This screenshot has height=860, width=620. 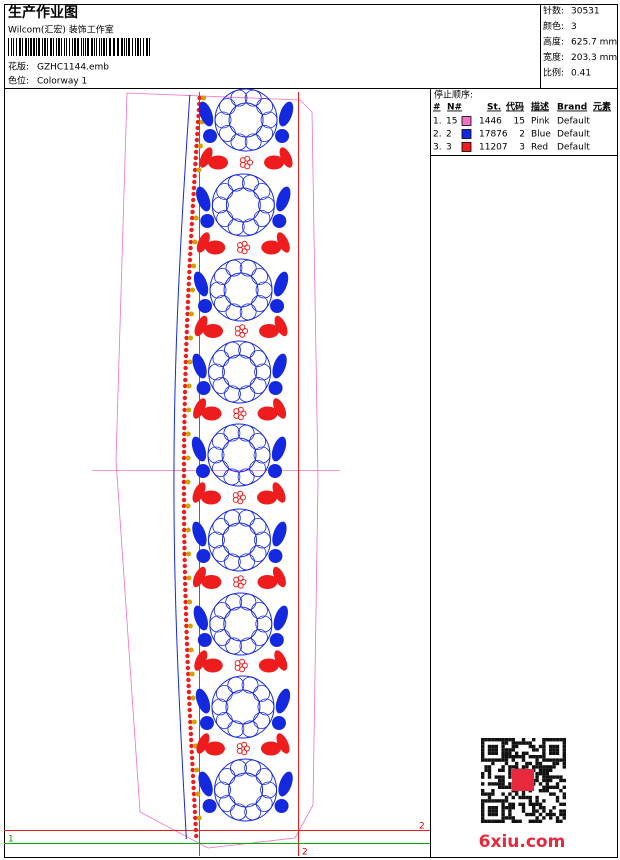 I want to click on info-label: 宽度:, so click(x=553, y=57).